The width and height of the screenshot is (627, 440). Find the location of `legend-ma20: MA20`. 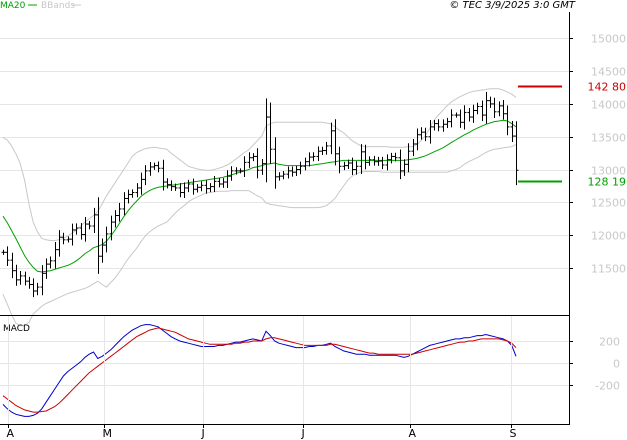

legend-ma20: MA20 is located at coordinates (13, 6).